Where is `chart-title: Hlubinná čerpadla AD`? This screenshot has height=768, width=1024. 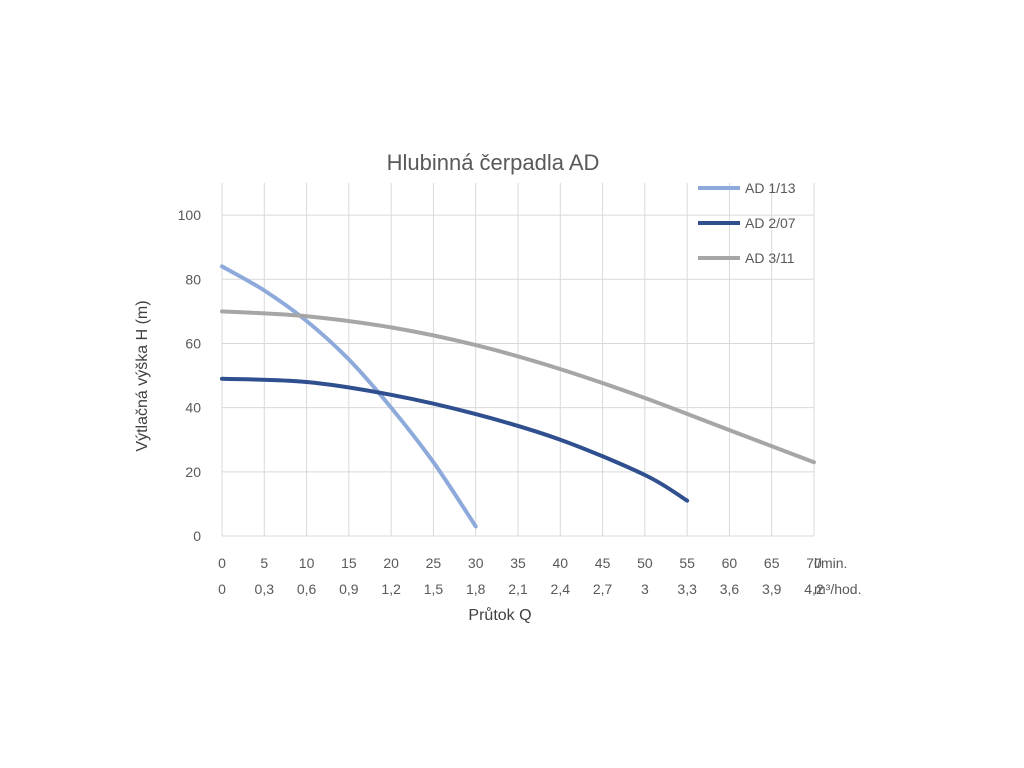
chart-title: Hlubinná čerpadla AD is located at coordinates (493, 162).